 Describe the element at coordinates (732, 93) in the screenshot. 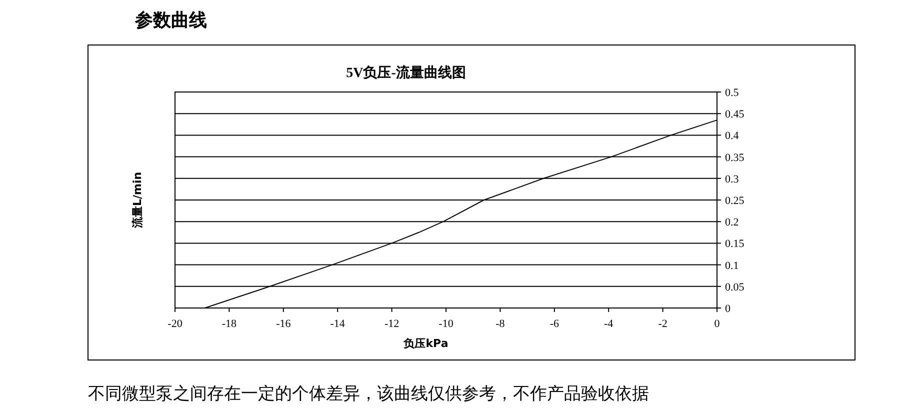

I see `y-tick-label: 0.5` at that location.